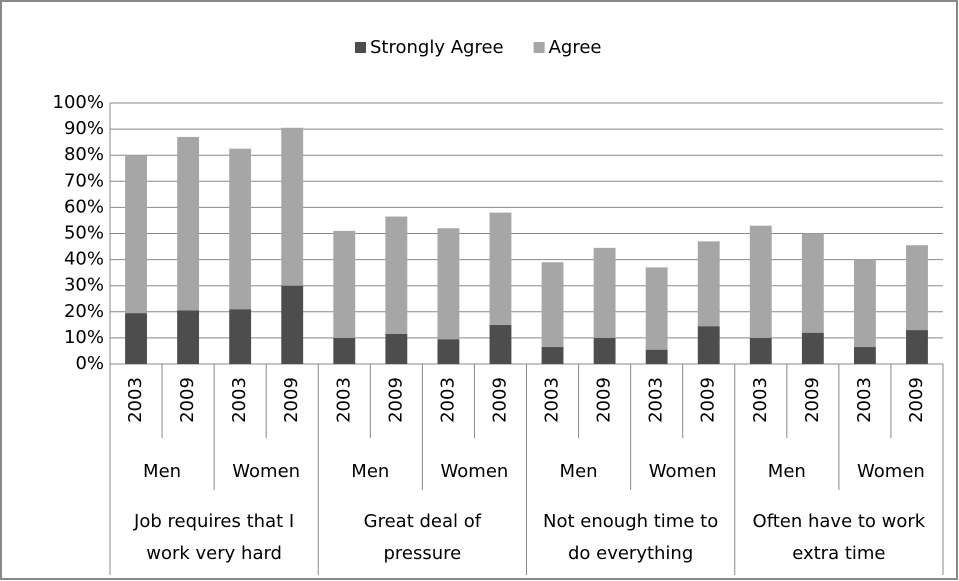  Describe the element at coordinates (84, 259) in the screenshot. I see `y-tick-label: 40%` at that location.